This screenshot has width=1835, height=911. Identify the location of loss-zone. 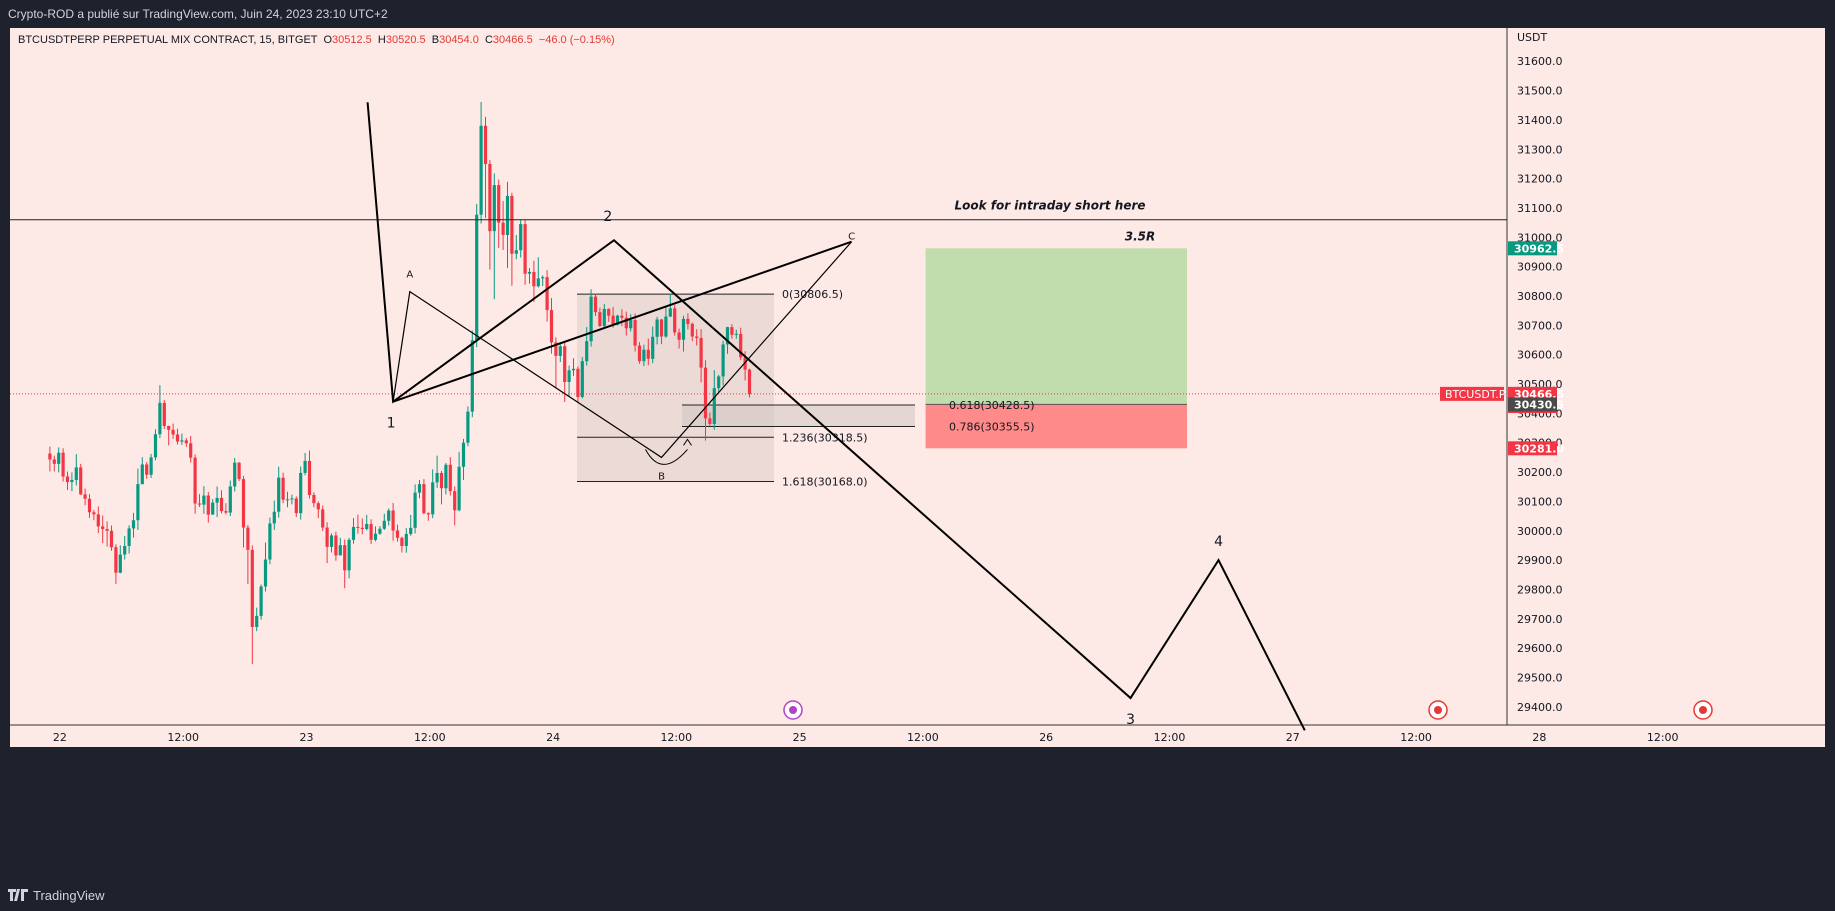
(1056, 426).